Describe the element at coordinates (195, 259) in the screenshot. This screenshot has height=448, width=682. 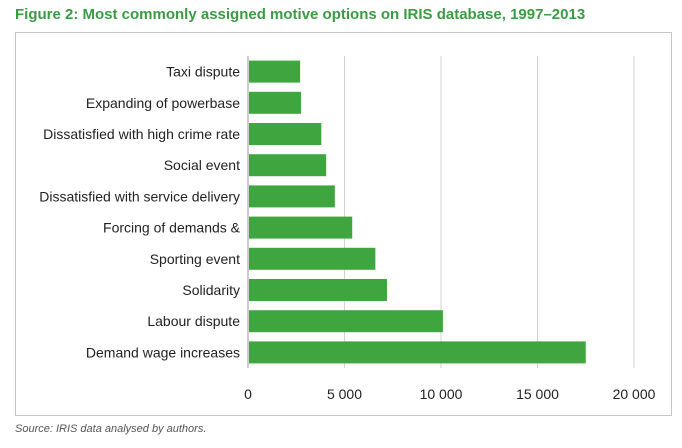
I see `category-label: Sporting event` at that location.